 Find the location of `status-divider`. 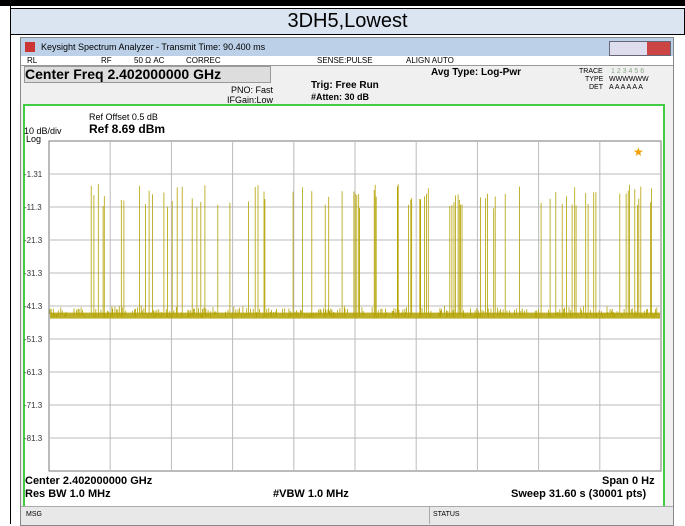

status-divider is located at coordinates (429, 515).